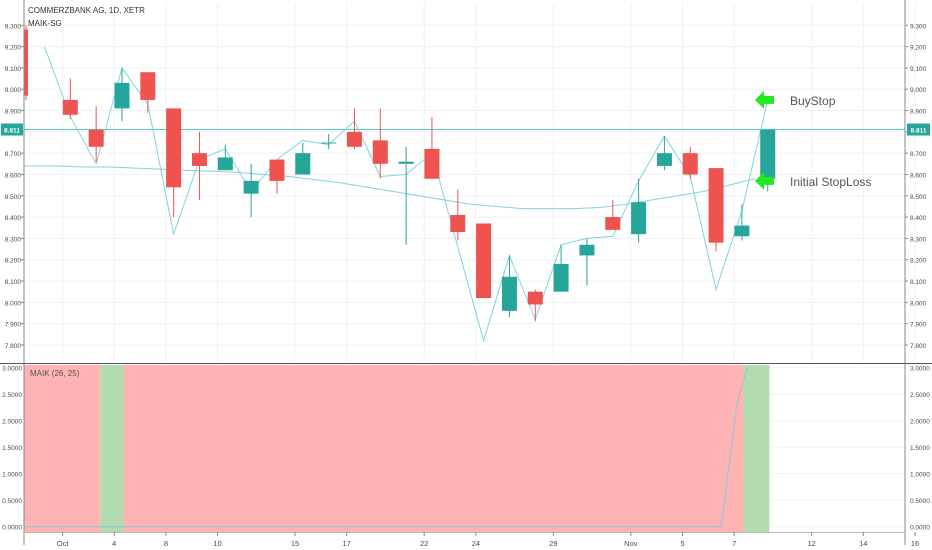  What do you see at coordinates (918, 90) in the screenshot?
I see `price-tick-label: 9.000` at bounding box center [918, 90].